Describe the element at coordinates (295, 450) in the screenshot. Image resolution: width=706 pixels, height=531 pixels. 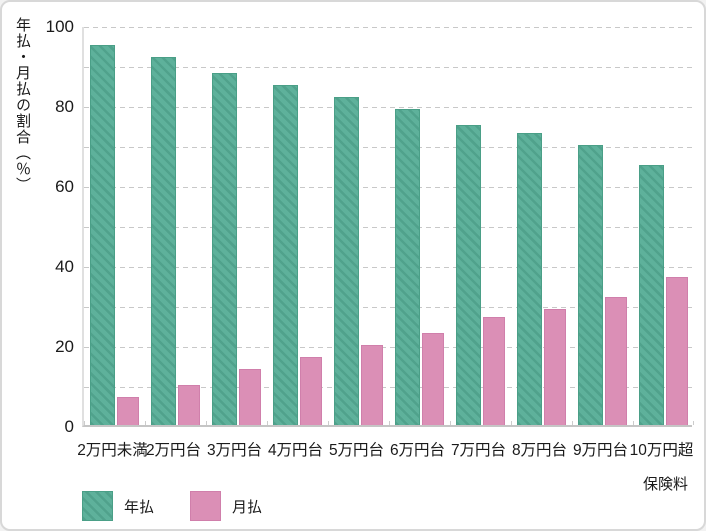
I see `x-category-label: 4万円台` at that location.